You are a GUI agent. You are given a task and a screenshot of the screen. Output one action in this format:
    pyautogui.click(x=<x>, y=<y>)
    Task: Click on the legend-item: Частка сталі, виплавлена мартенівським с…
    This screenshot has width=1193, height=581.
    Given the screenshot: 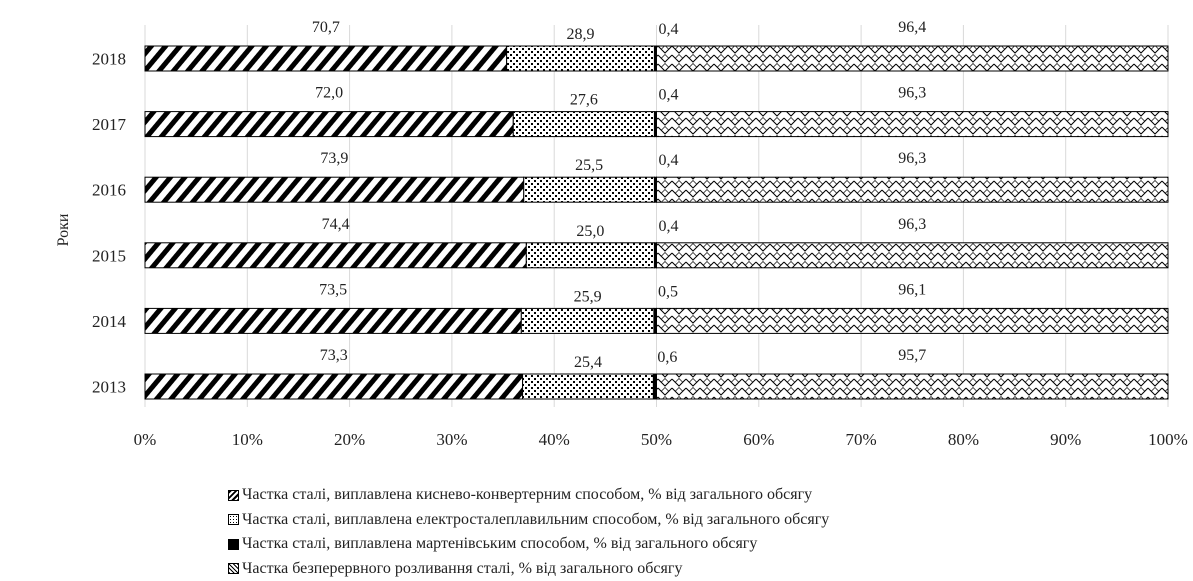 What is the action you would take?
    pyautogui.click(x=678, y=544)
    